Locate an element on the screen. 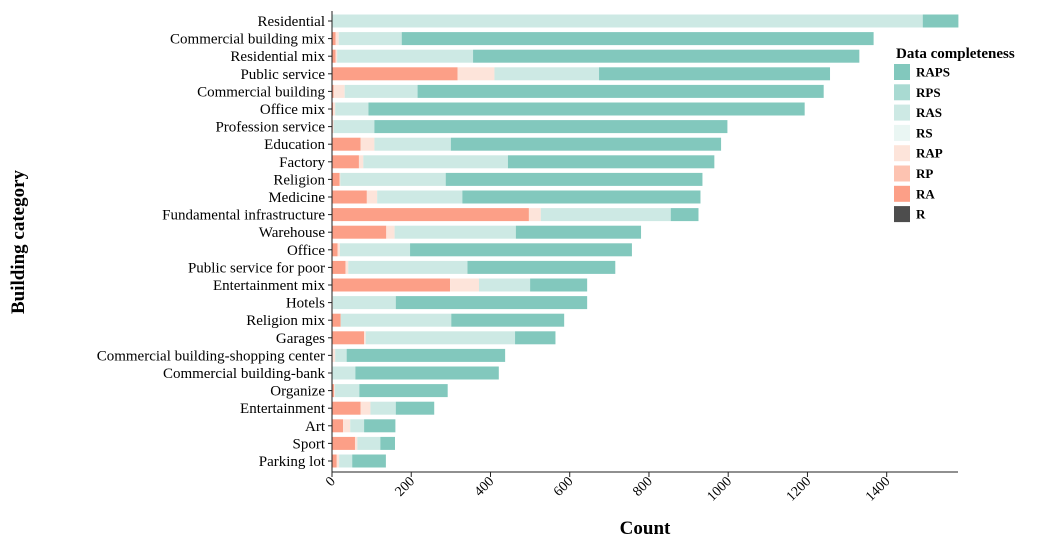  y-tick-label: Art is located at coordinates (315, 427).